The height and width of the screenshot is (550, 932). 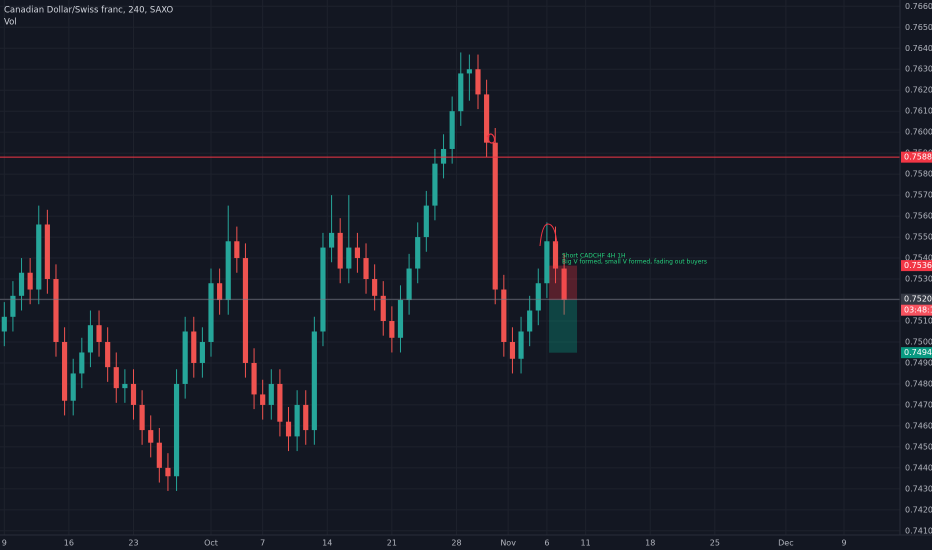 I want to click on horizontal-line-box, so click(x=916, y=157).